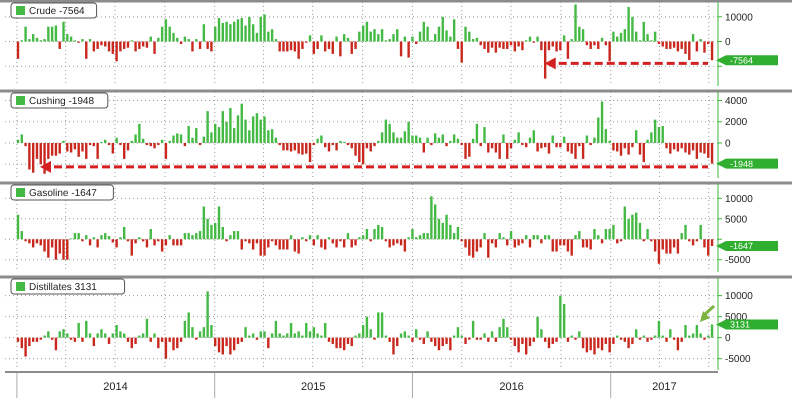  Describe the element at coordinates (742, 163) in the screenshot. I see `annotation: -1948` at that location.